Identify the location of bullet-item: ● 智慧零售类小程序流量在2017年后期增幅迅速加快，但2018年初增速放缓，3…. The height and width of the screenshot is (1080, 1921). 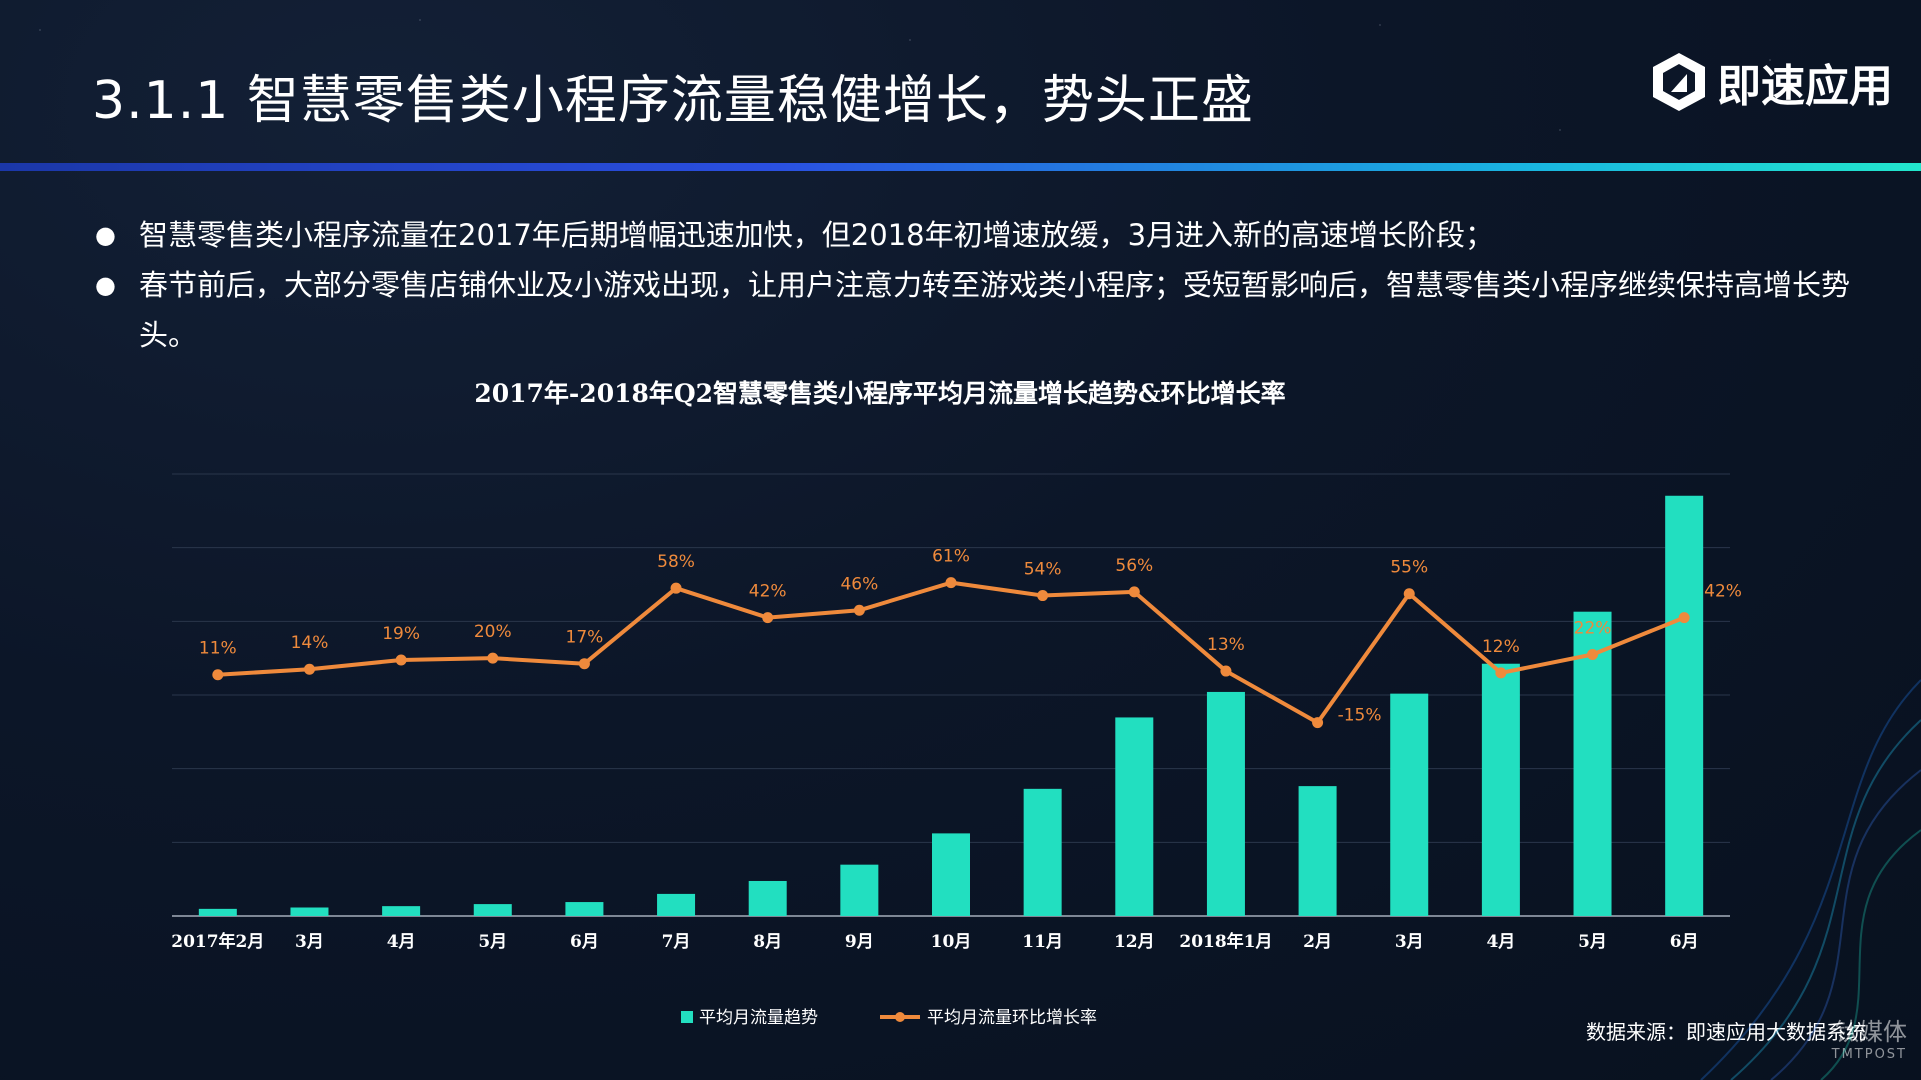
(975, 235).